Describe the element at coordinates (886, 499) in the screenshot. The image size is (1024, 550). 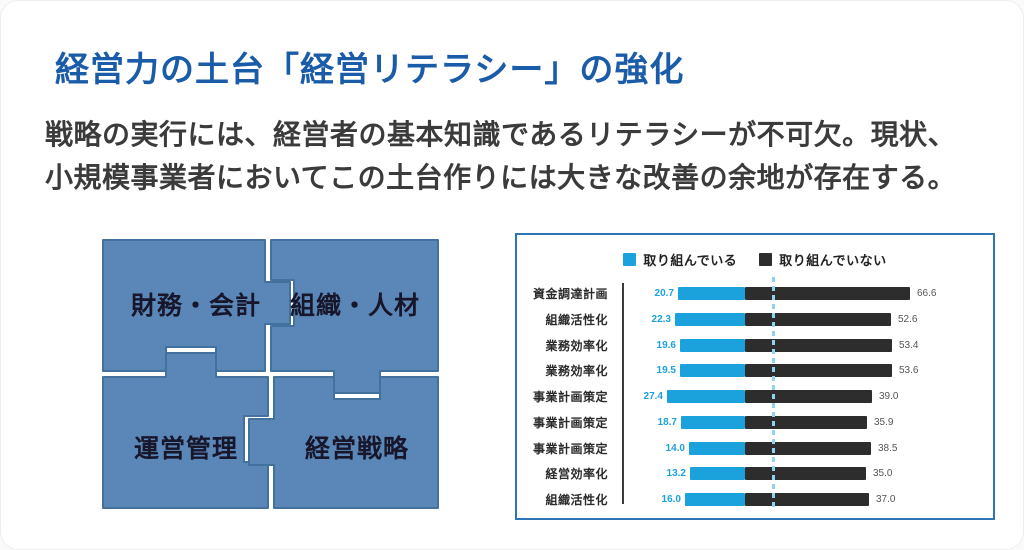
I see `value-label-not-engaged: 37.0` at that location.